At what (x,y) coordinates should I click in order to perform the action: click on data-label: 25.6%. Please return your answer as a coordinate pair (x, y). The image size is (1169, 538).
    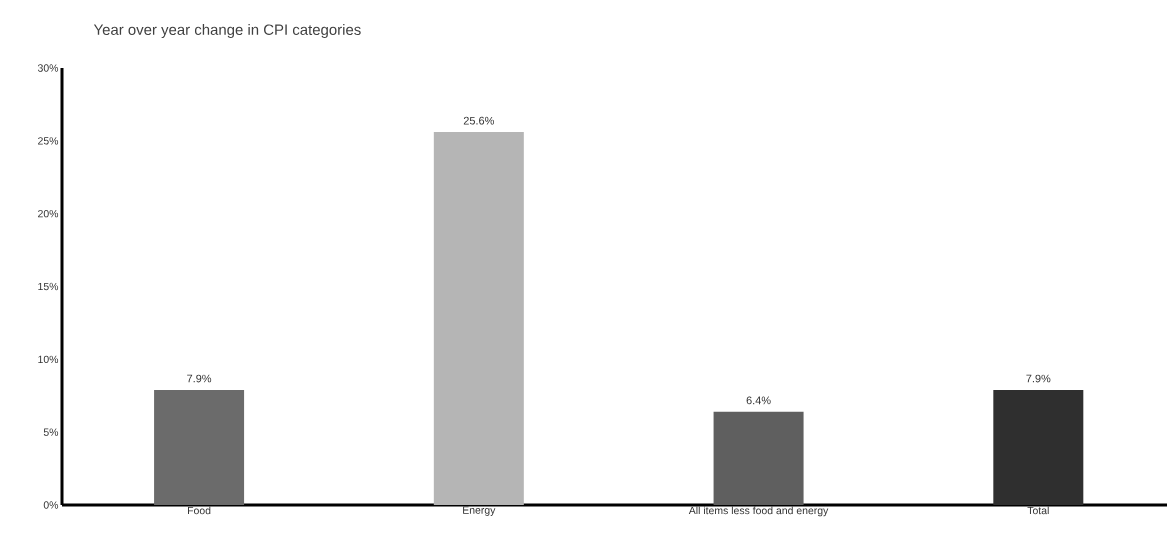
    Looking at the image, I should click on (478, 120).